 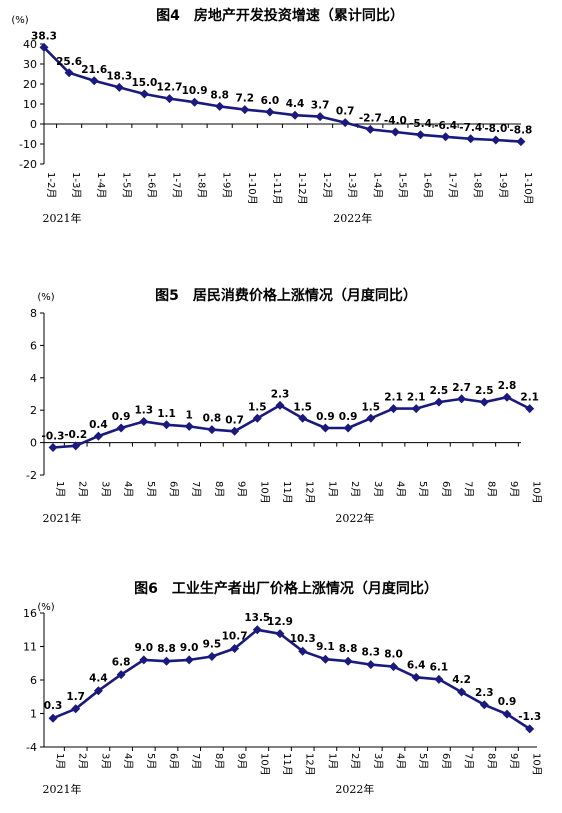 I want to click on x-tick-label: 10月, so click(x=264, y=492).